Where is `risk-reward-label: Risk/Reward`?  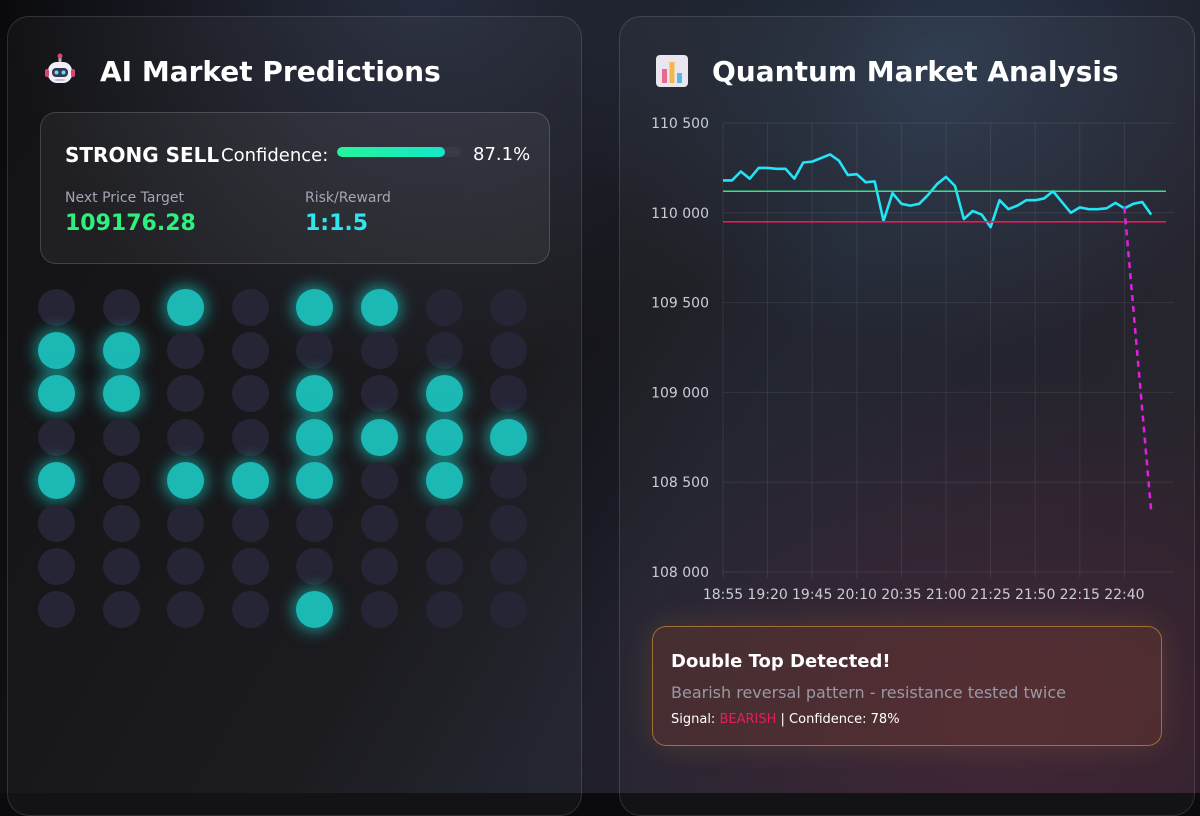
risk-reward-label: Risk/Reward is located at coordinates (348, 198).